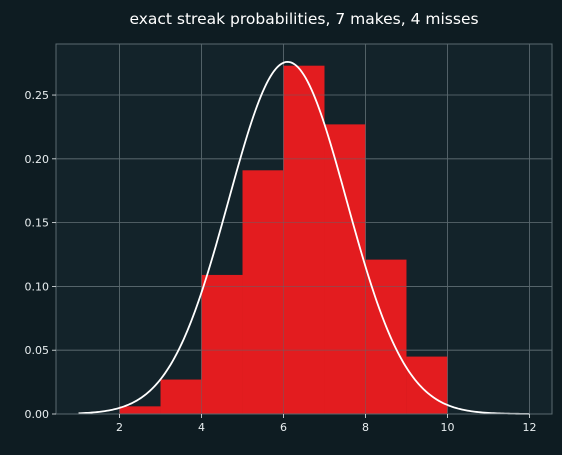  I want to click on y-axis-ticks: 0.00 0.05 0.10 0.15 0.20 0.25, so click(40, 255).